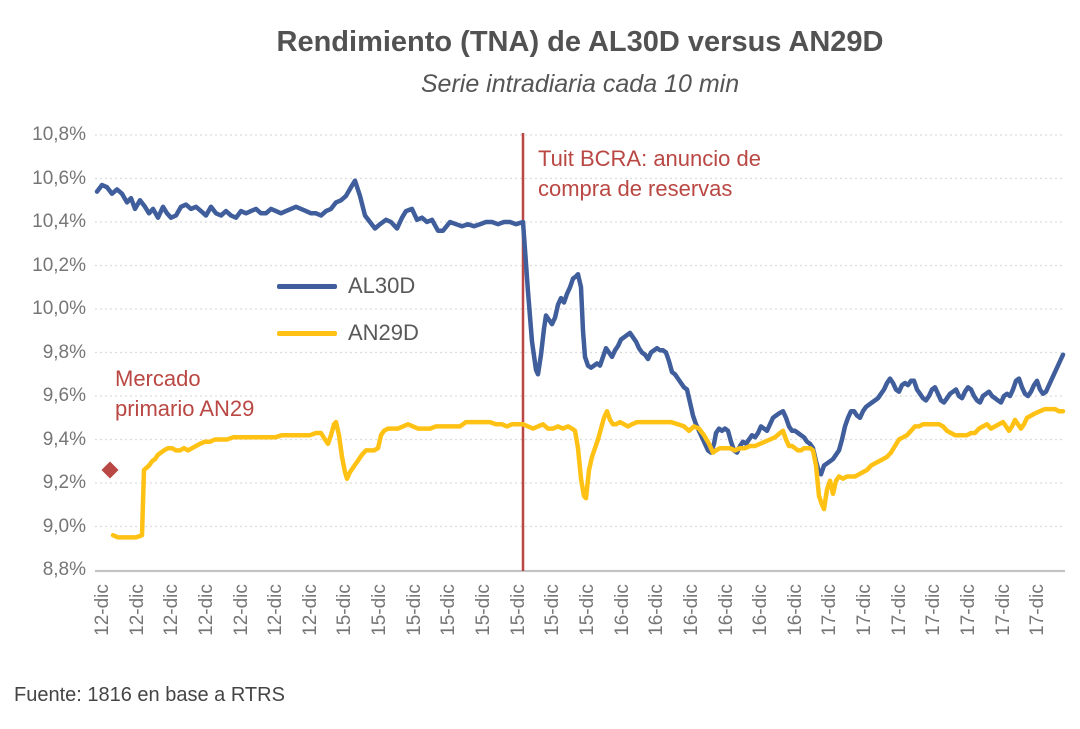  What do you see at coordinates (307, 286) in the screenshot?
I see `al30d-legend-swatch` at bounding box center [307, 286].